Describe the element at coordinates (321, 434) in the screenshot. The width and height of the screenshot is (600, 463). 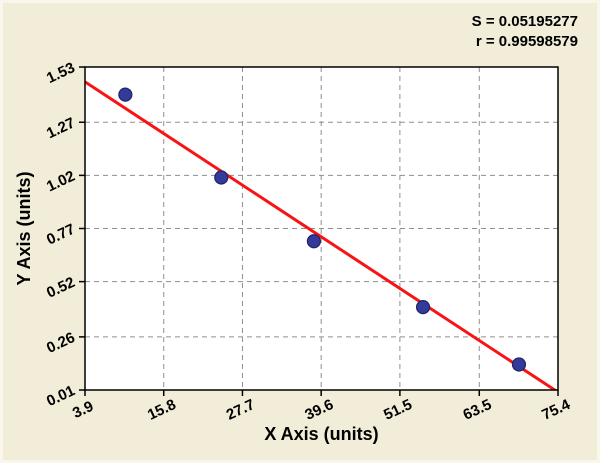
I see `x-axis-title: X Axis (units)` at that location.